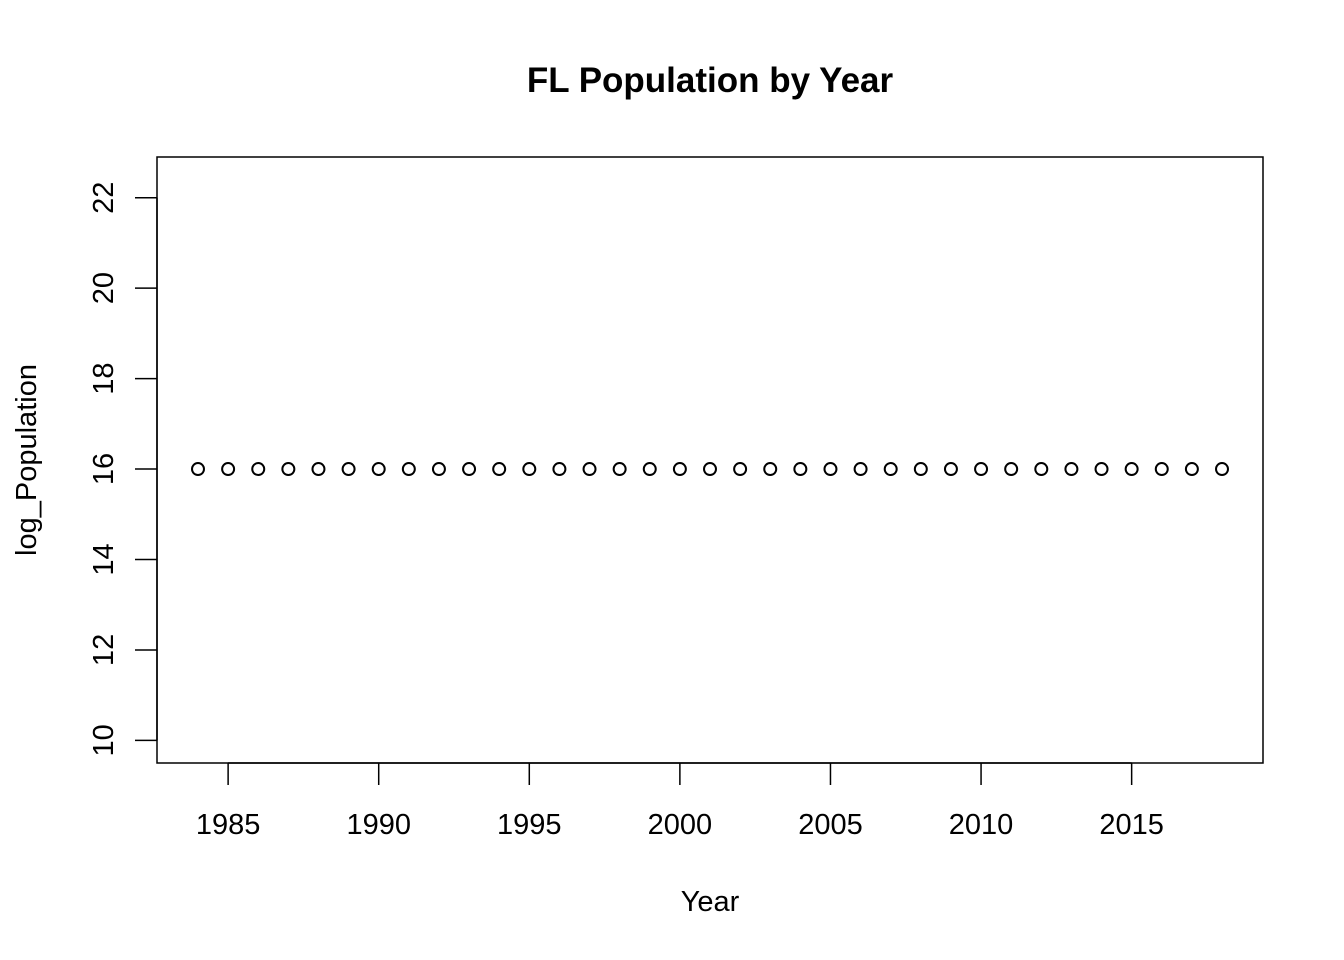 This screenshot has height=960, width=1344. I want to click on y-tick-label: 14, so click(104, 559).